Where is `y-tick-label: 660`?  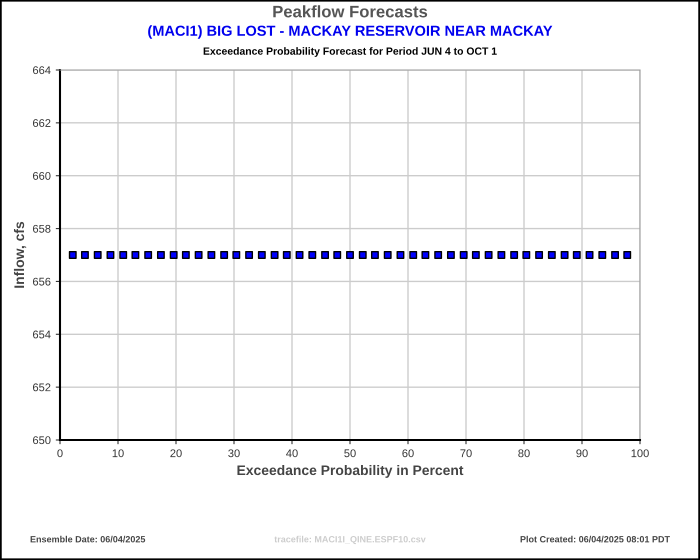 y-tick-label: 660 is located at coordinates (42, 176).